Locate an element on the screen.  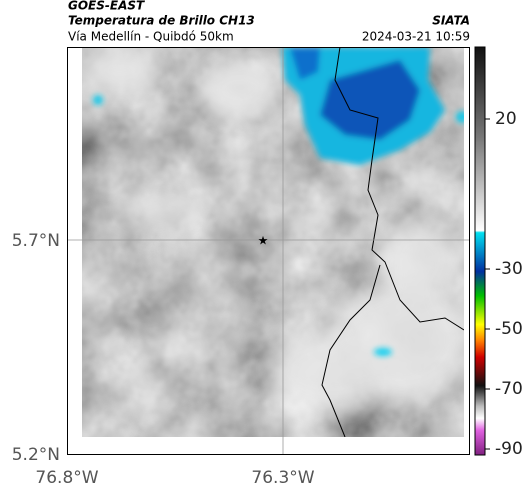
organization: SIATA is located at coordinates (451, 21).